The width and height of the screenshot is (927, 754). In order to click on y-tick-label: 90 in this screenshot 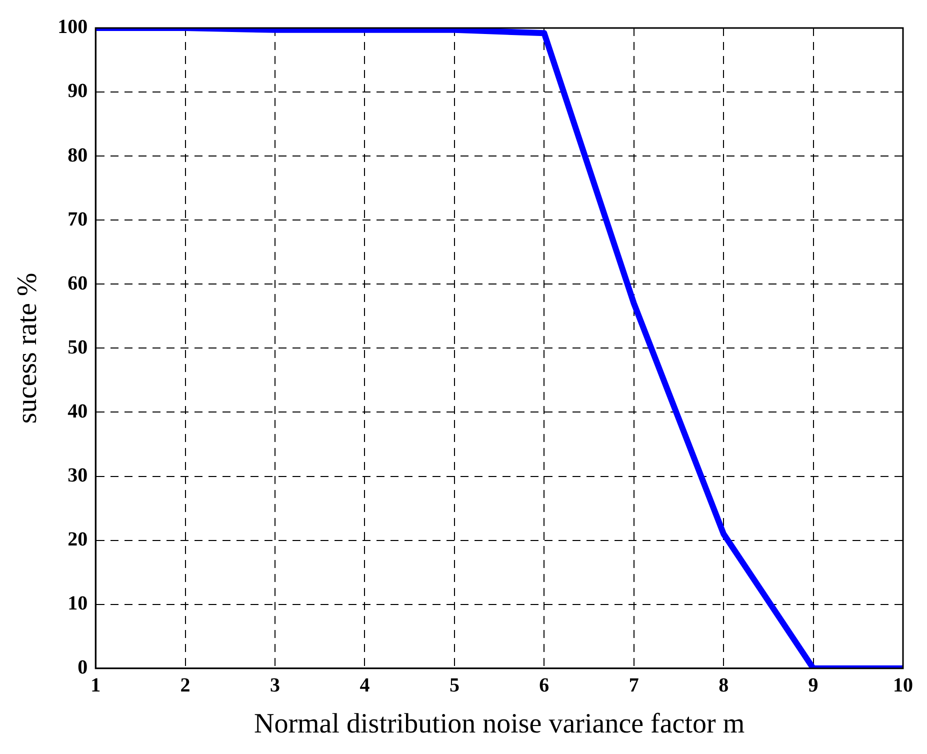, I will do `click(78, 91)`.